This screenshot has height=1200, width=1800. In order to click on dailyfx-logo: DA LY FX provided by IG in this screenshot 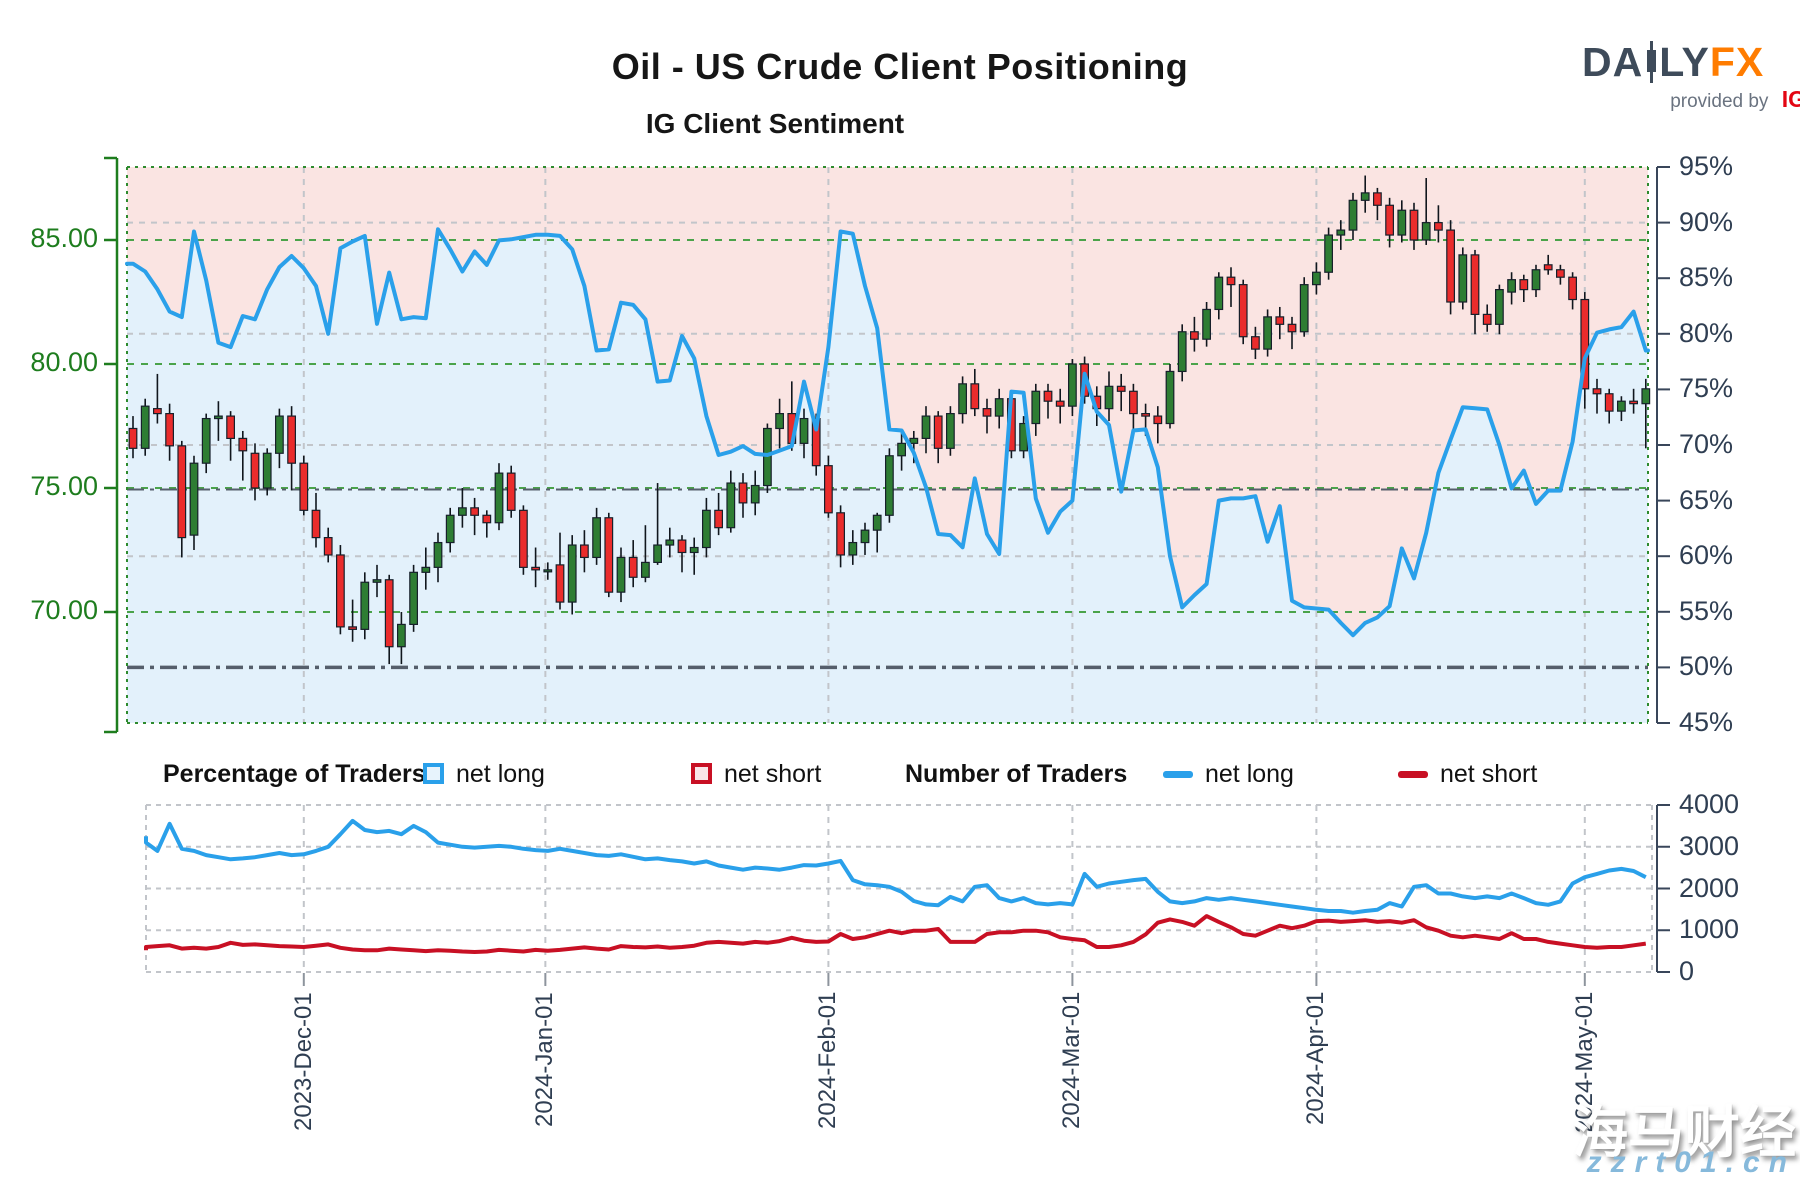, I will do `click(1691, 76)`.